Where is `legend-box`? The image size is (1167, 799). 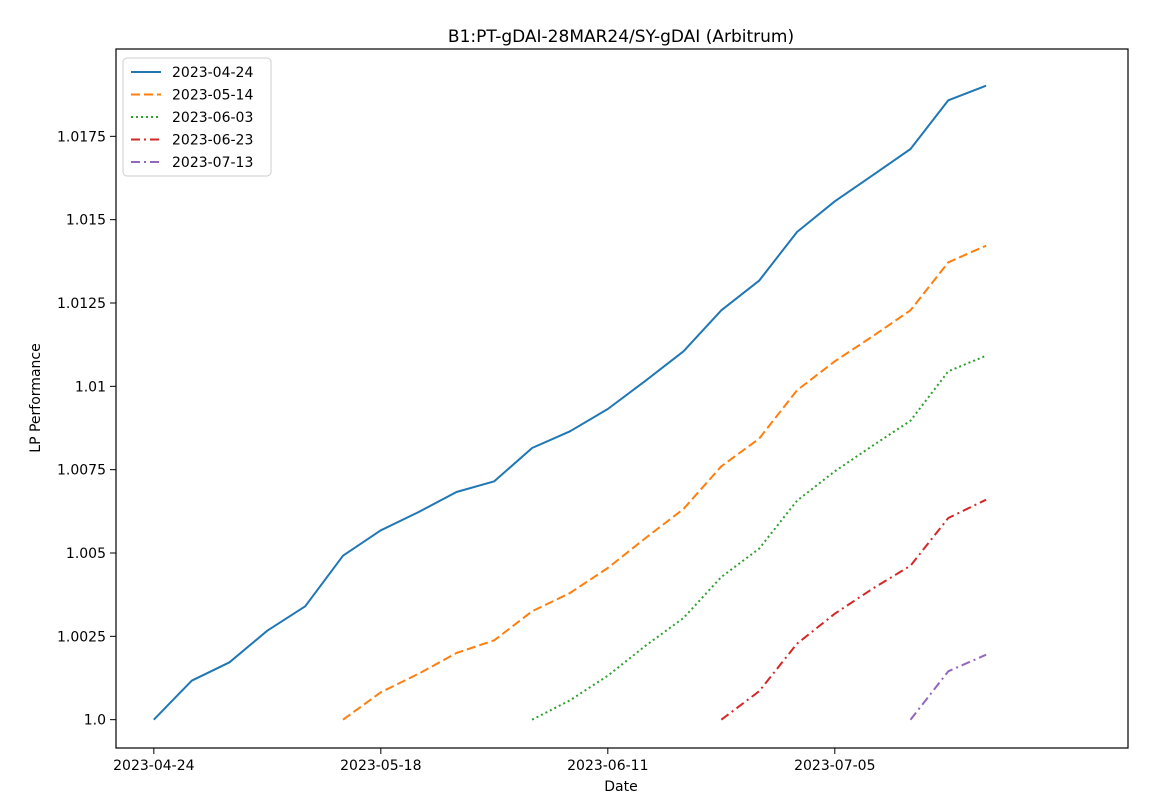 legend-box is located at coordinates (197, 117).